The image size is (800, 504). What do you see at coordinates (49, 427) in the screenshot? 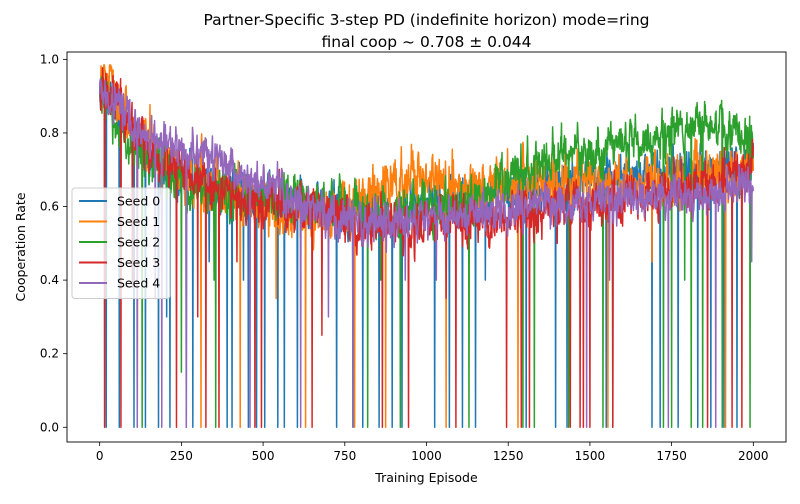
I see `y-tick-label: 0.0` at bounding box center [49, 427].